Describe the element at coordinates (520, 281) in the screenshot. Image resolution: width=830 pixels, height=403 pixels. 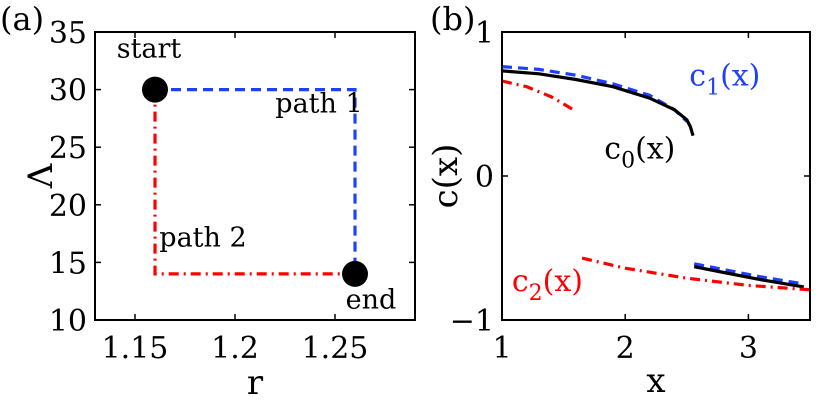
I see `c2-base: c` at that location.